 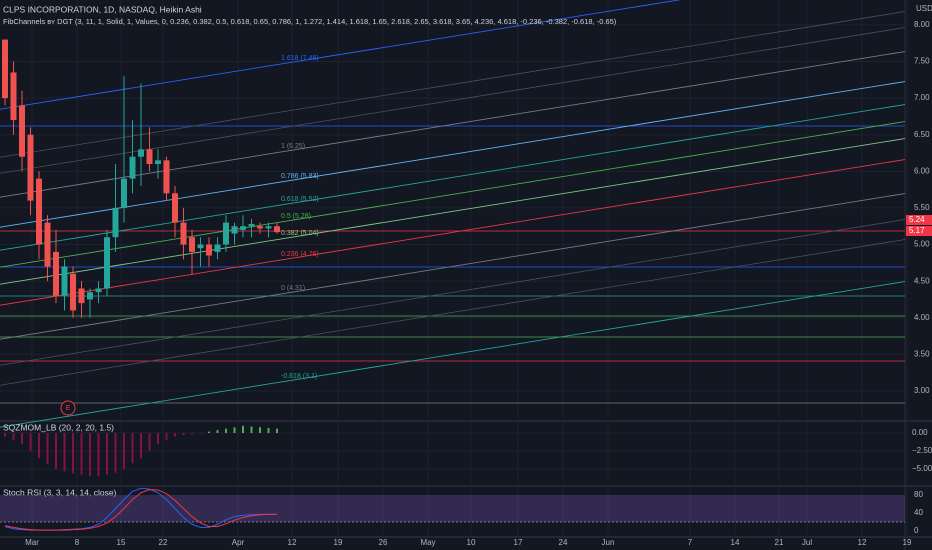 What do you see at coordinates (452, 509) in the screenshot?
I see `stoch-band` at bounding box center [452, 509].